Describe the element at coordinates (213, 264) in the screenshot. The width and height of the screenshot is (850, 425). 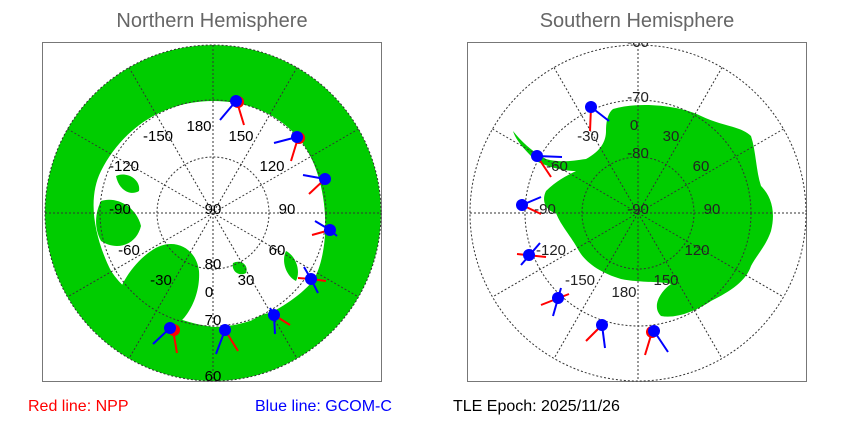
I see `lat-label-80: 80` at that location.